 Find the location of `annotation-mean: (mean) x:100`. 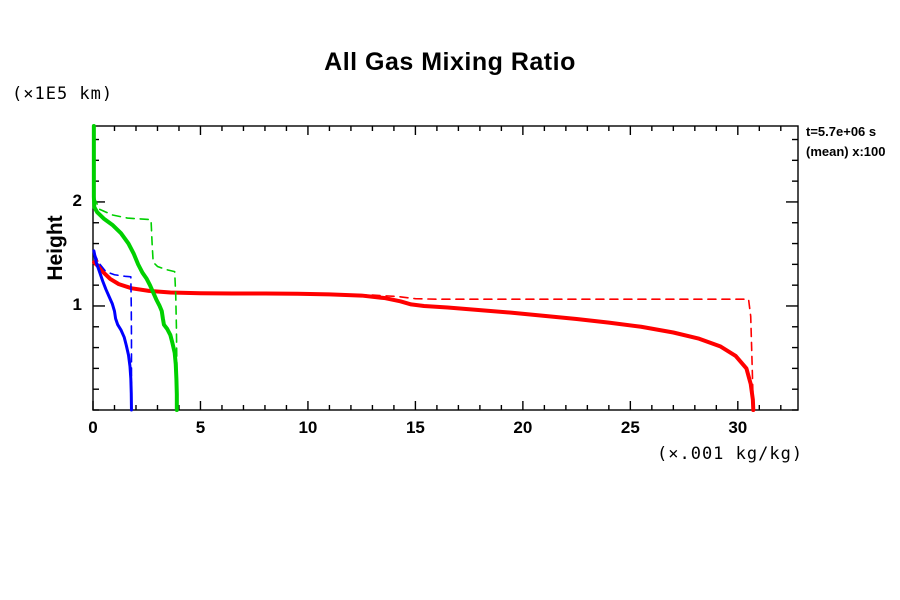

annotation-mean: (mean) x:100 is located at coordinates (846, 151).